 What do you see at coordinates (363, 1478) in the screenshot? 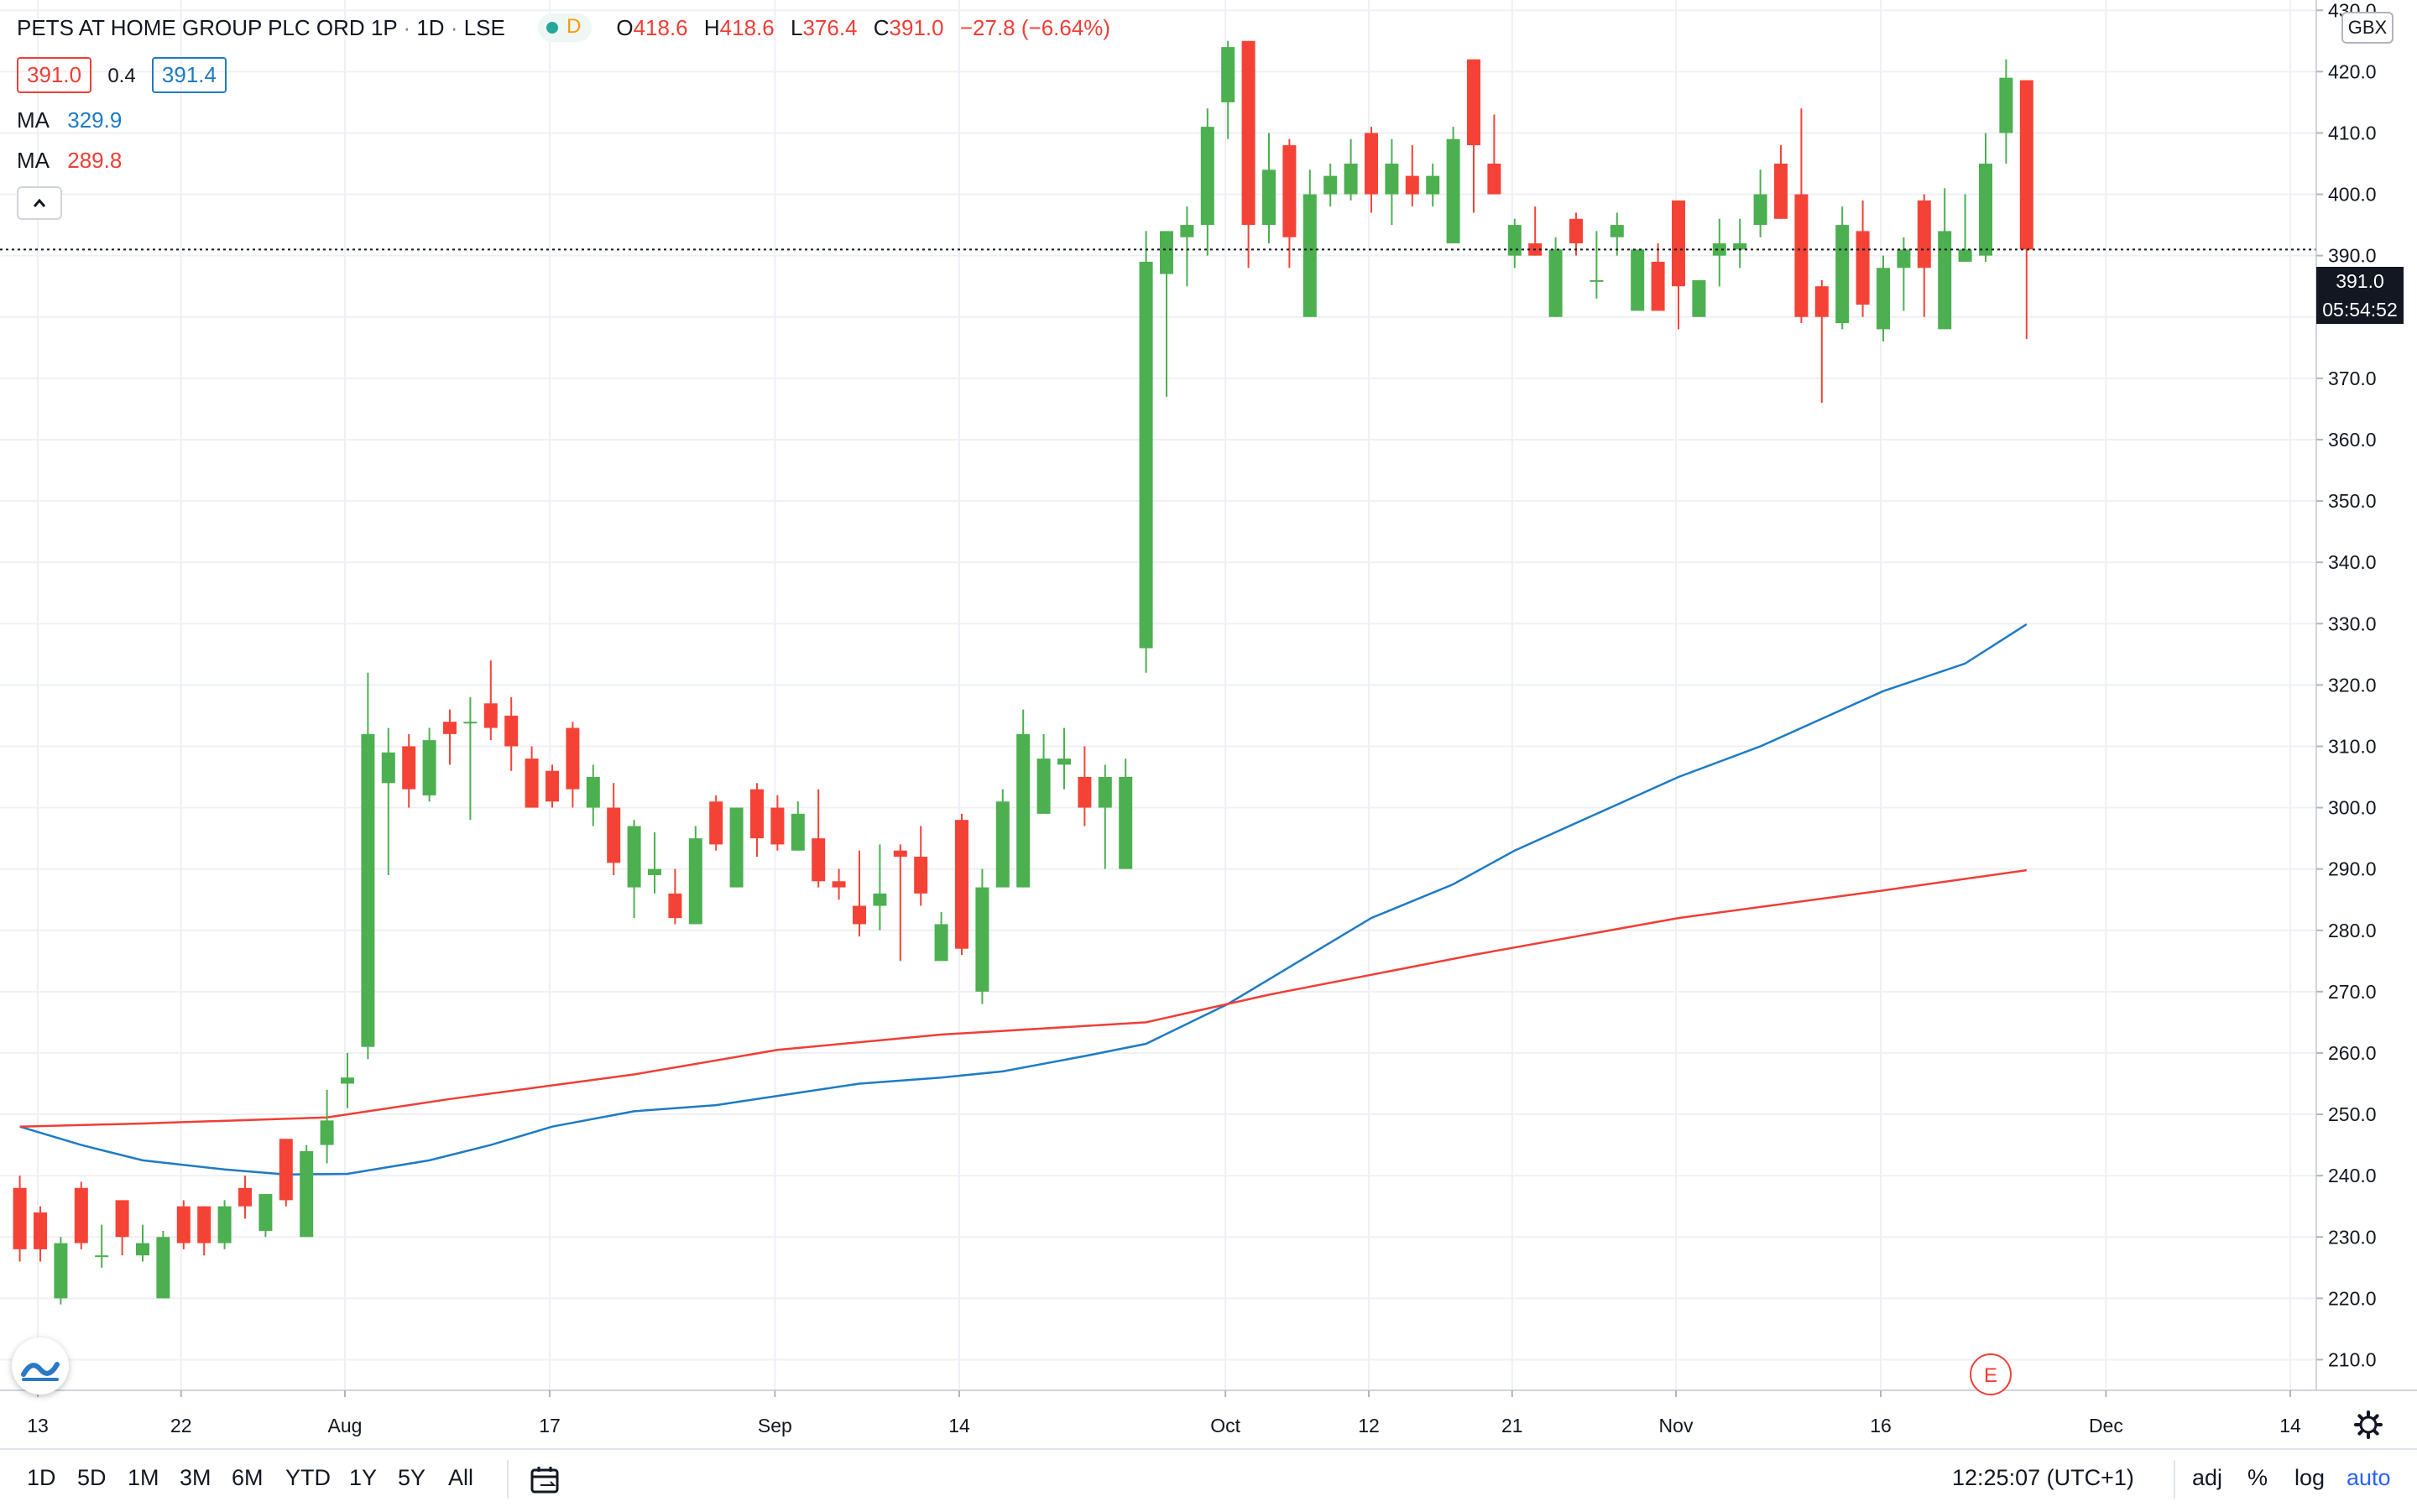
I see `range-1y-button: 1Y` at bounding box center [363, 1478].